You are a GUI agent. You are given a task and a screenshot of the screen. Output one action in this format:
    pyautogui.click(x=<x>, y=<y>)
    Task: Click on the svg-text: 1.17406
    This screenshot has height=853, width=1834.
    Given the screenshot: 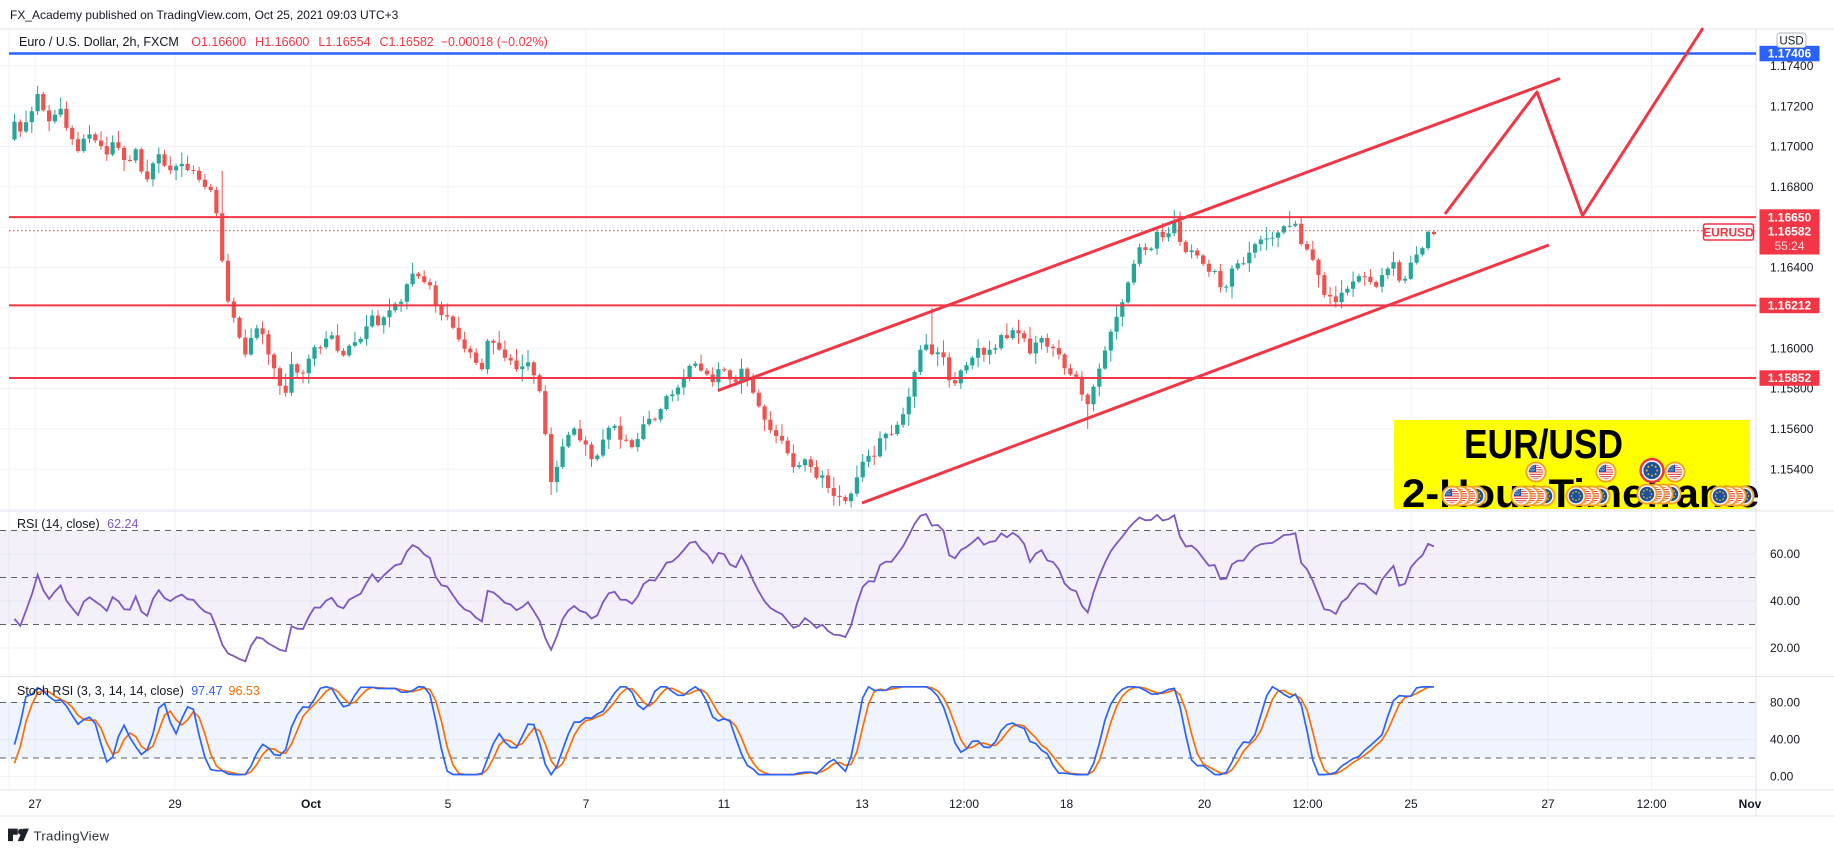 What is the action you would take?
    pyautogui.click(x=1790, y=54)
    